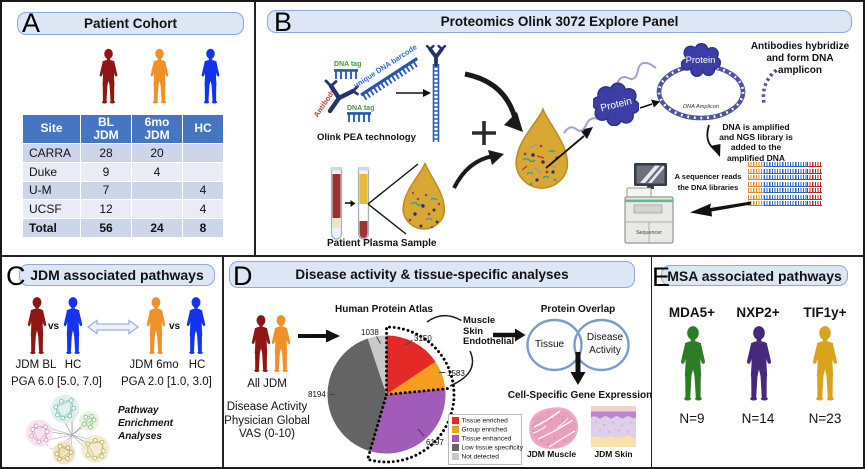 The width and height of the screenshot is (865, 469). Describe the element at coordinates (701, 107) in the screenshot. I see `svg-text: DNA Amplicon` at that location.